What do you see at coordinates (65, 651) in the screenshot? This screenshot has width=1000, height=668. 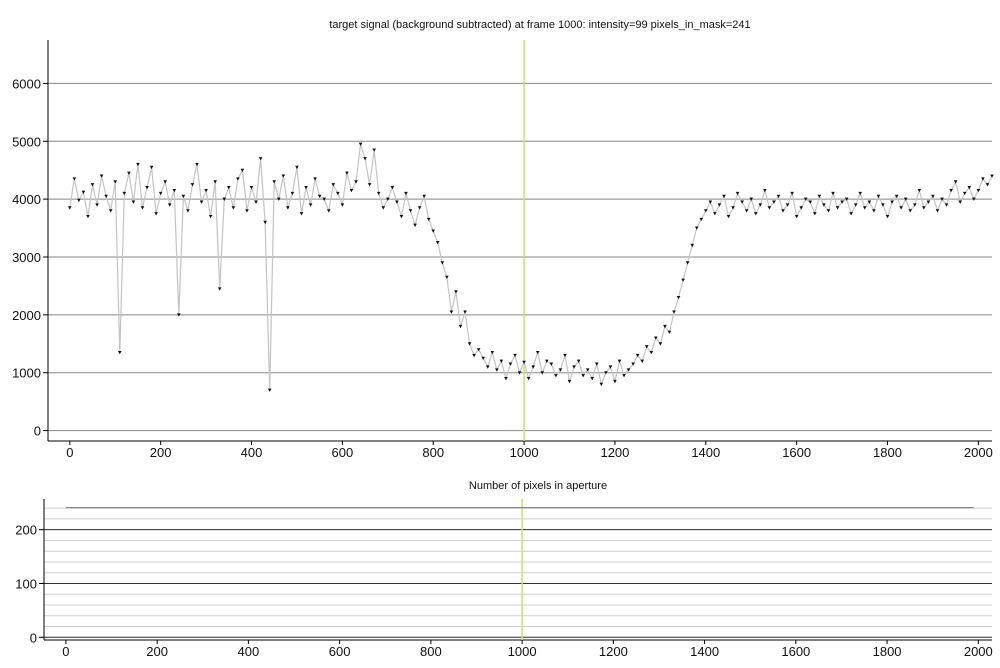 I see `x-tick-label: 0` at bounding box center [65, 651].